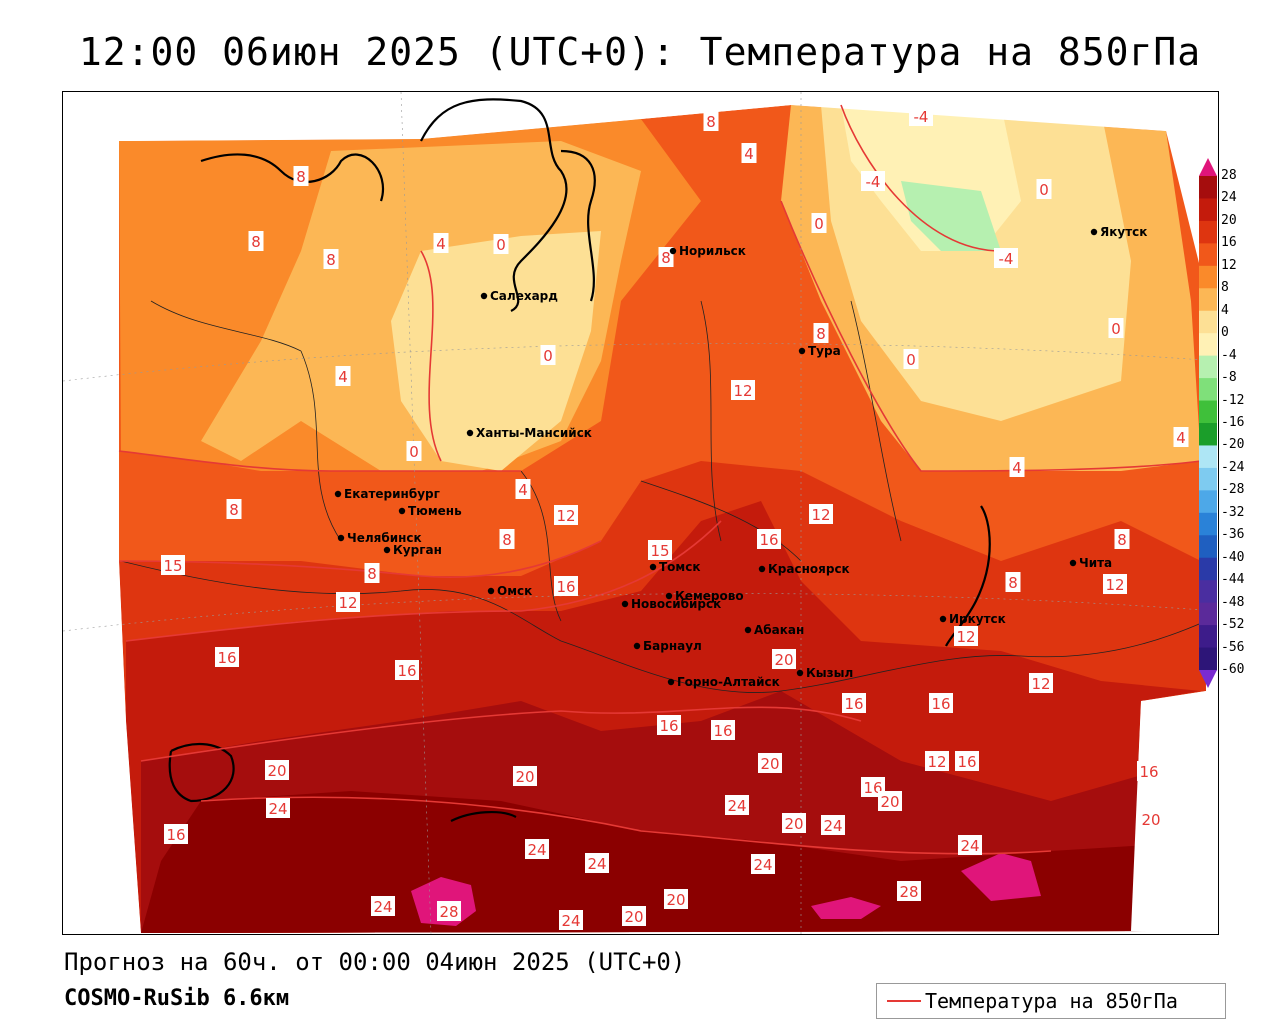 The height and width of the screenshot is (1024, 1280). I want to click on svg-text: Екатеринбург, so click(392, 494).